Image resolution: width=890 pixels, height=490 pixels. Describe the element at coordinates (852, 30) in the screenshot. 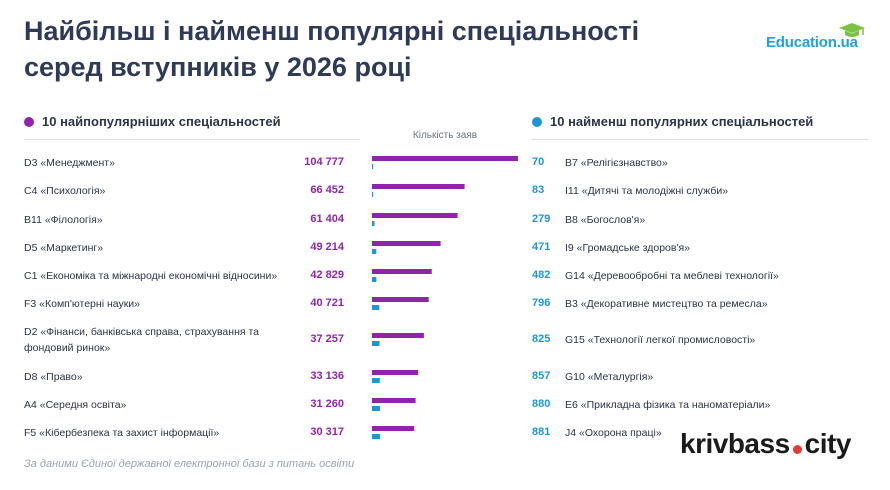

I see `graduation-cap-icon` at that location.